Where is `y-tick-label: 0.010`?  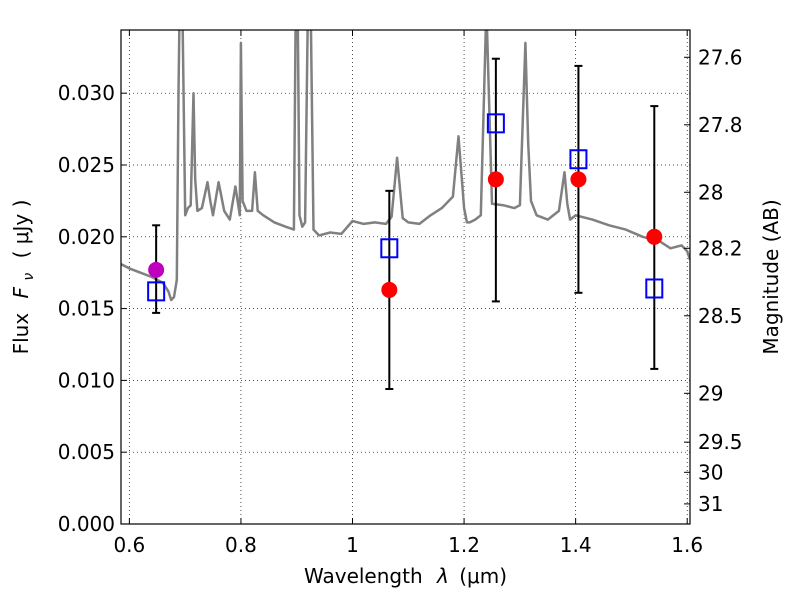
y-tick-label: 0.010 is located at coordinates (86, 380).